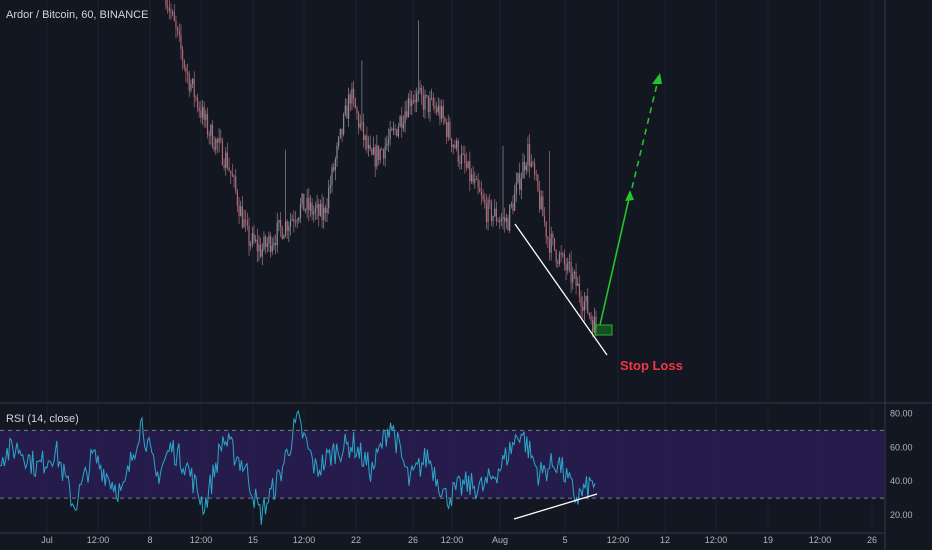  Describe the element at coordinates (603, 330) in the screenshot. I see `entry-box` at that location.